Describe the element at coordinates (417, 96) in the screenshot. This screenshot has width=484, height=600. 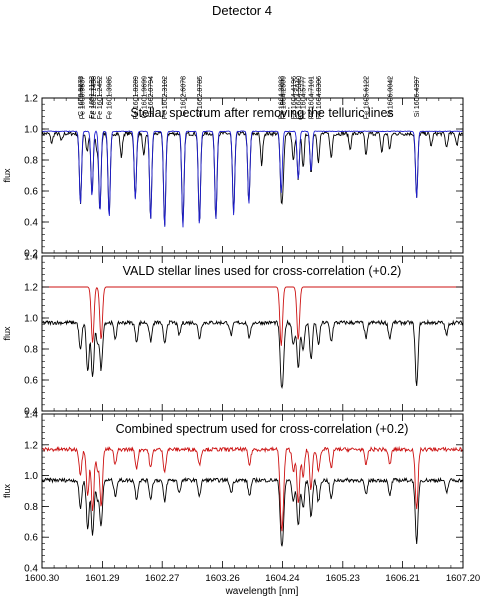
I see `line-id-label: Si 1606.4397` at that location.